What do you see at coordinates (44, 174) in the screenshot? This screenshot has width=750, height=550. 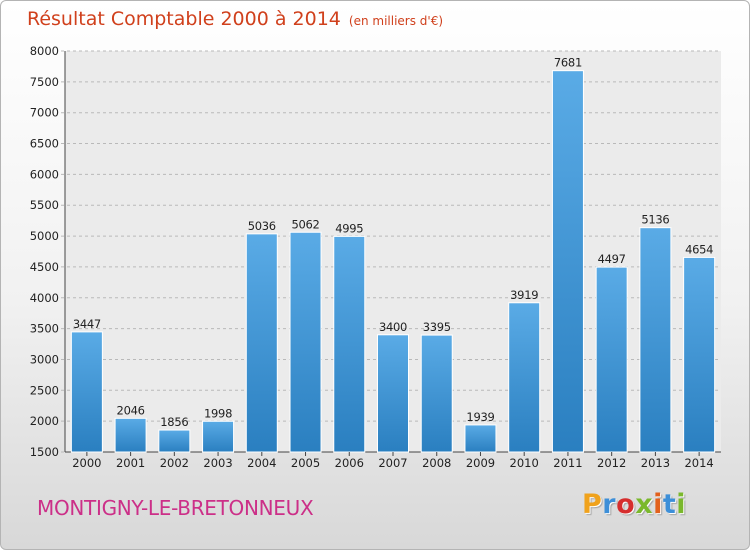 I see `y-tick-label: 6000` at bounding box center [44, 174].